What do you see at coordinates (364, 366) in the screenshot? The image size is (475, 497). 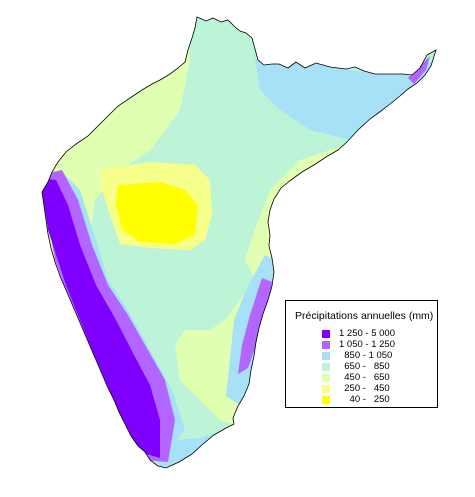 I see `legend-range-label: 650 - 850` at bounding box center [364, 366].